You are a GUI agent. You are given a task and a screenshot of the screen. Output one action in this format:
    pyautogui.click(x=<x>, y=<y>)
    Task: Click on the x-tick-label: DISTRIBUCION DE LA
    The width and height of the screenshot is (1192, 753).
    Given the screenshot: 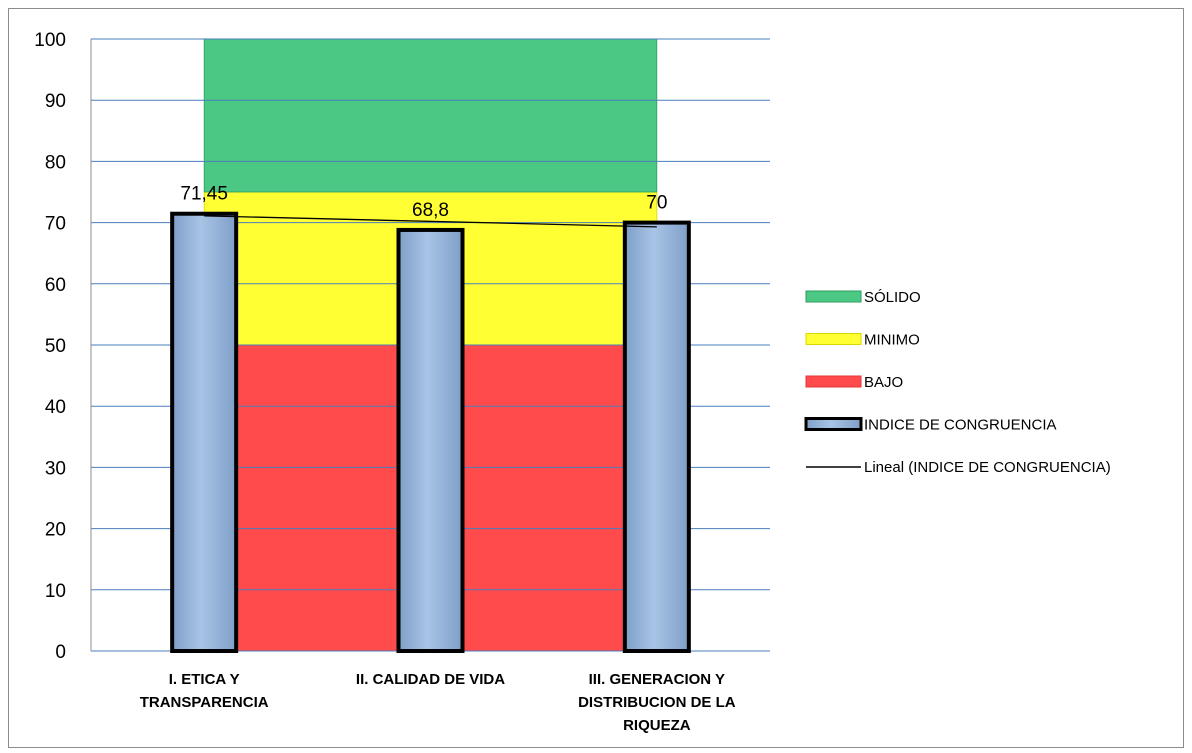 What is the action you would take?
    pyautogui.click(x=657, y=702)
    